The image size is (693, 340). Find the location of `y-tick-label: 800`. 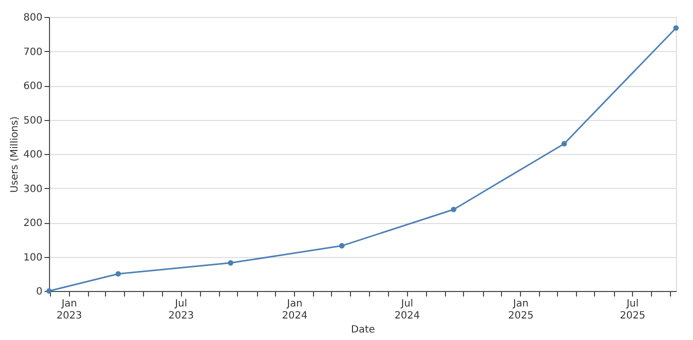

y-tick-label: 800 is located at coordinates (32, 18).